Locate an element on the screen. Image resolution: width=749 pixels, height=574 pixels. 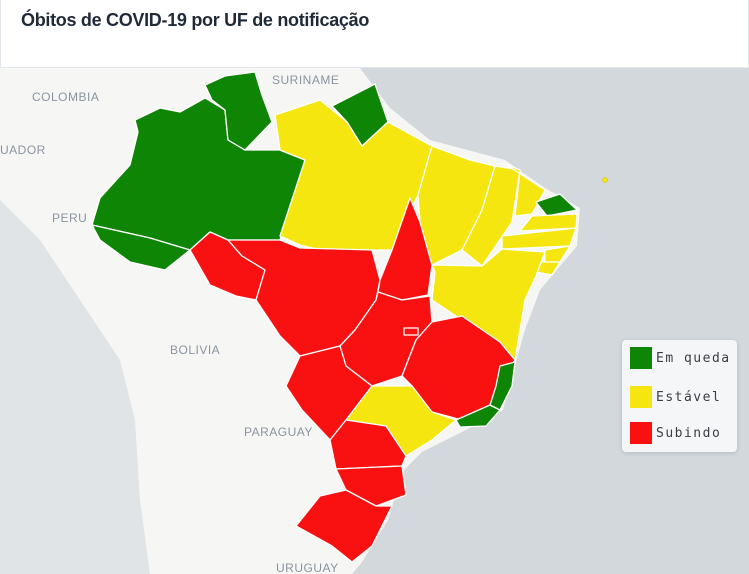
country-label-colombia: COLOMBIA is located at coordinates (65, 97).